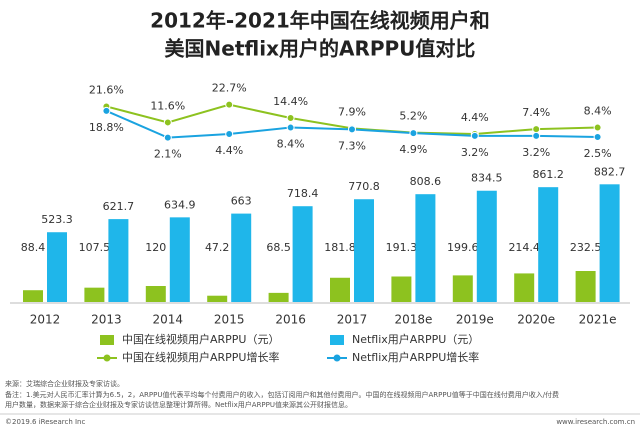  What do you see at coordinates (45, 422) in the screenshot?
I see `copyright: ©2019.6 iResearch Inc` at bounding box center [45, 422].